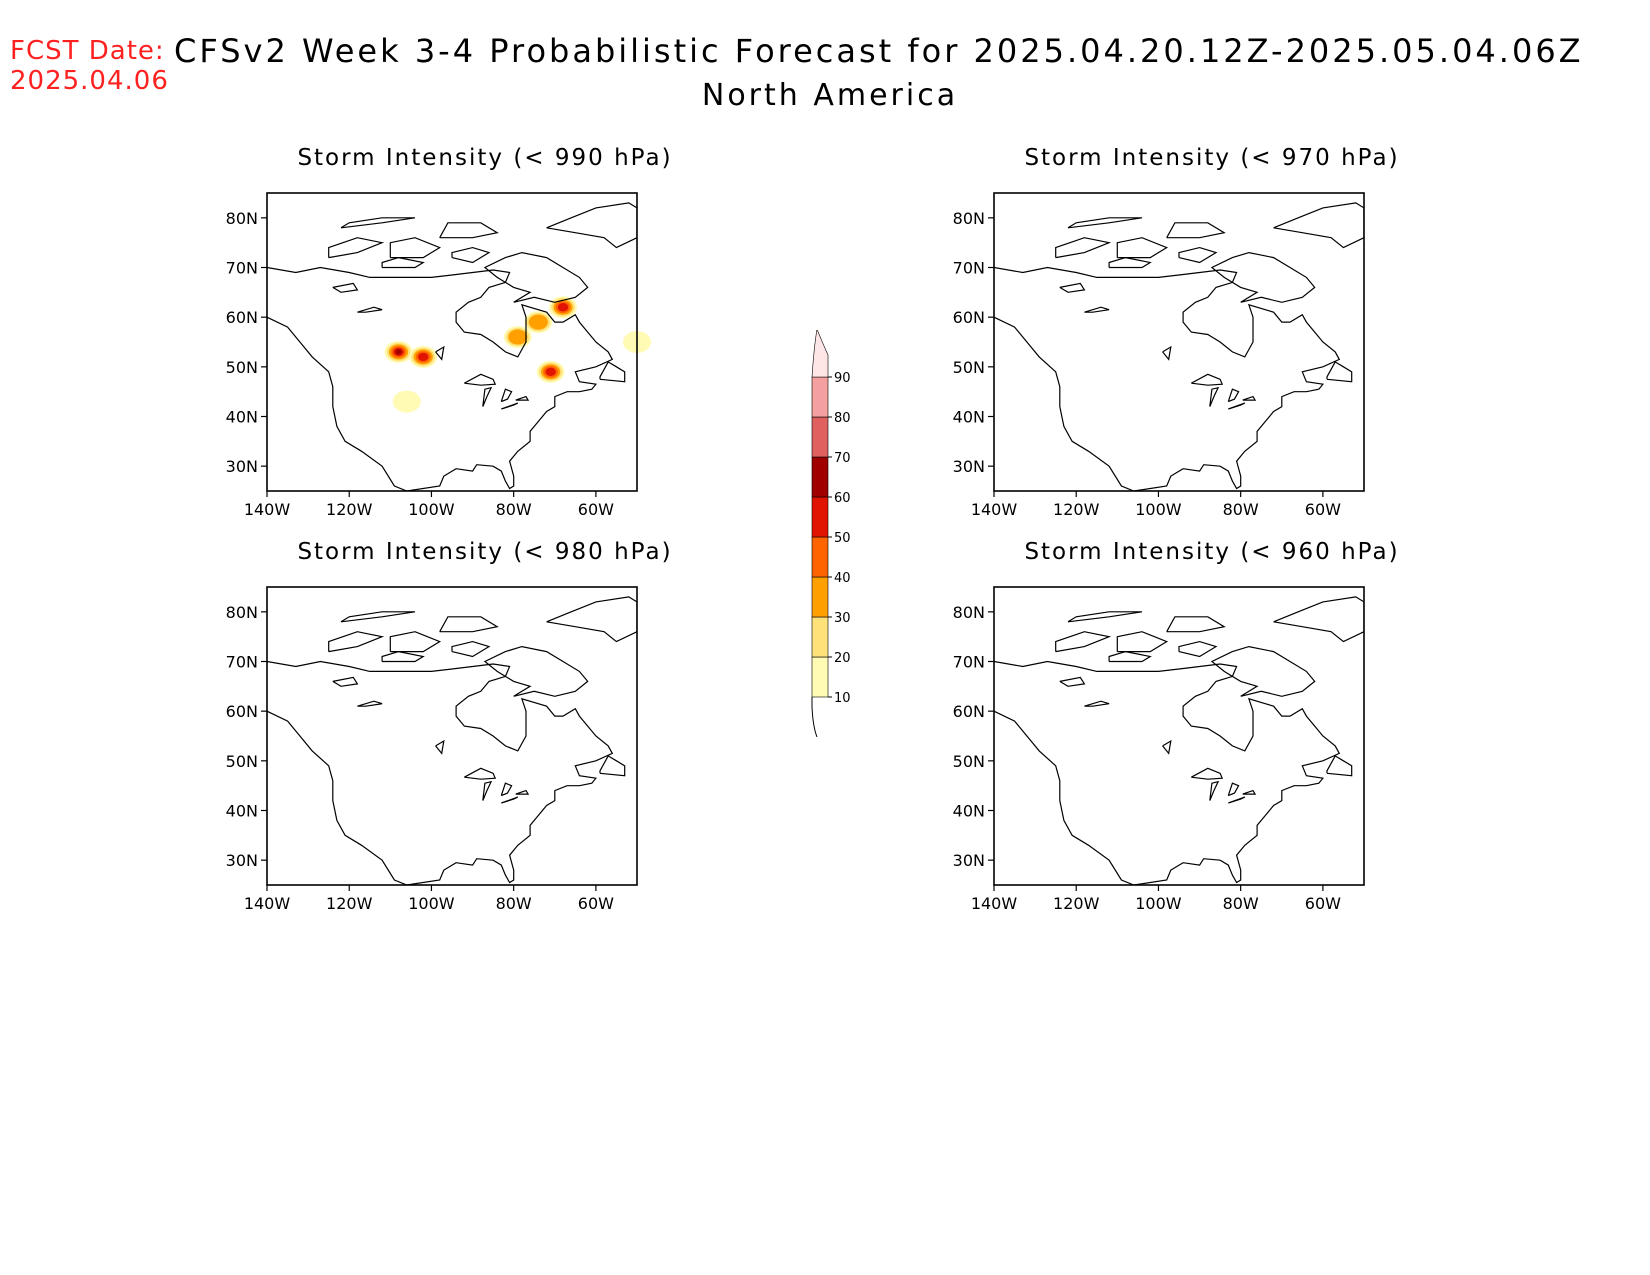 The height and width of the screenshot is (1275, 1650). Describe the element at coordinates (842, 498) in the screenshot. I see `colorbar-label: 60` at that location.